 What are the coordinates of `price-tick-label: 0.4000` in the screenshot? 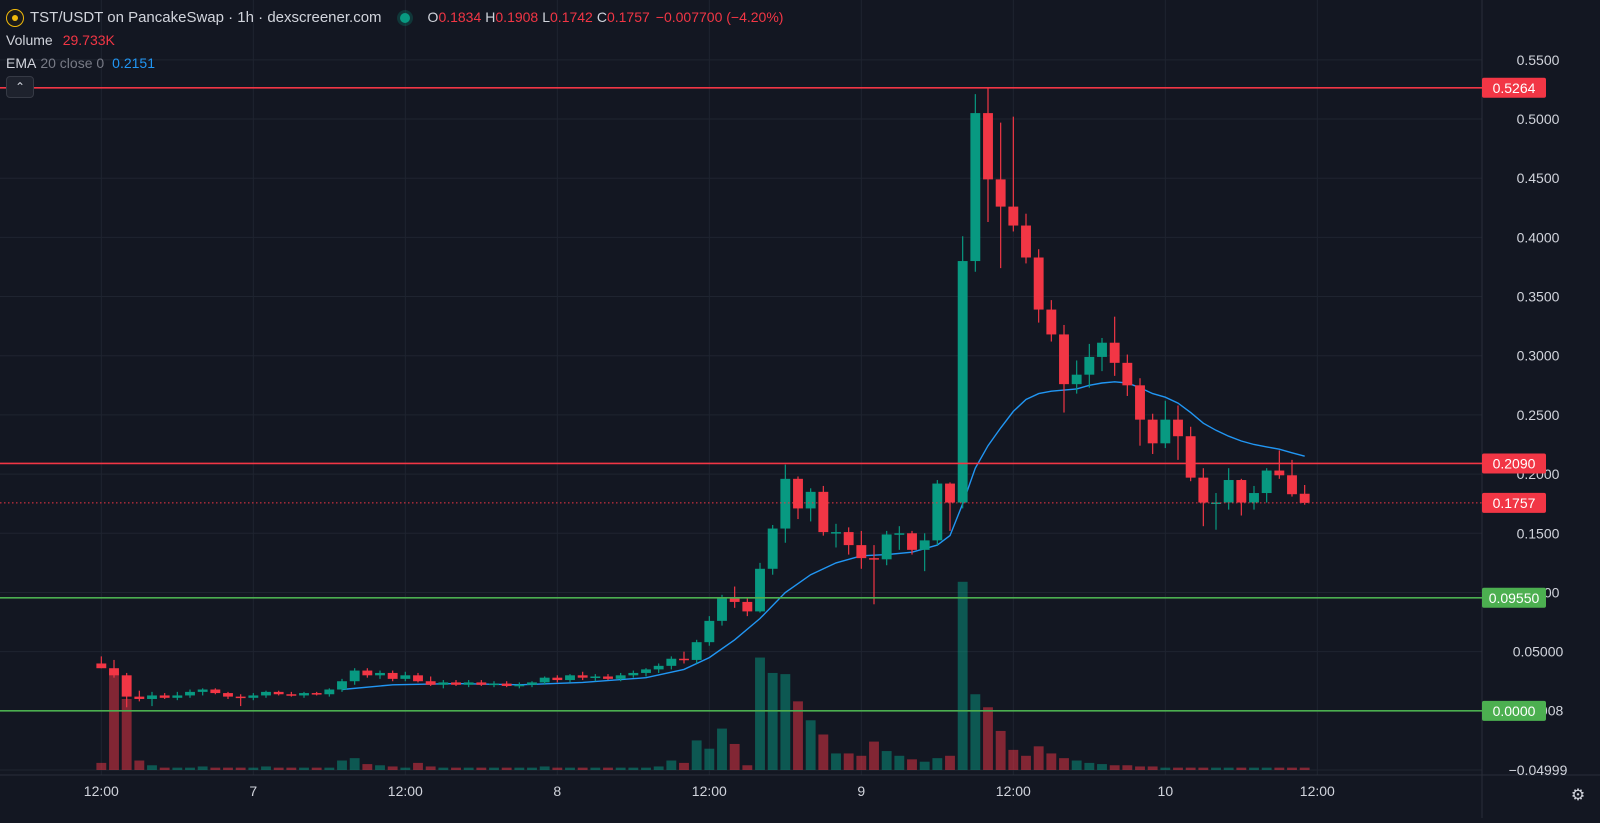 It's located at (1538, 237).